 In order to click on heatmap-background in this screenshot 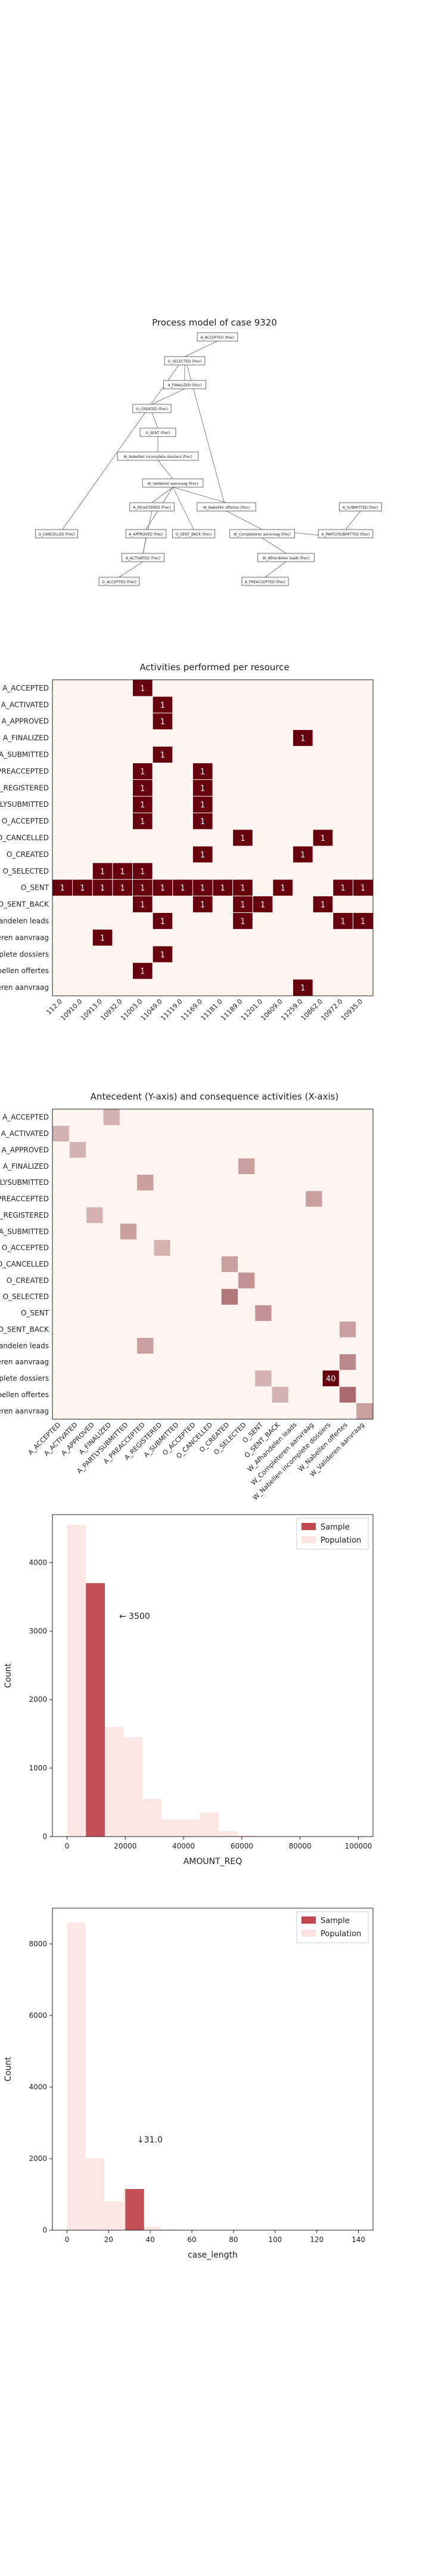, I will do `click(213, 1264)`.